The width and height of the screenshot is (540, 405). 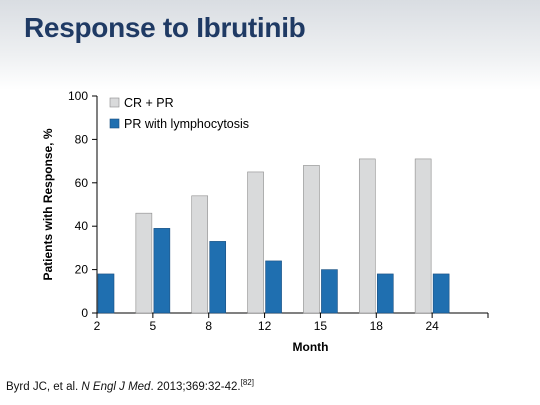 I want to click on chart-legend: CR + PR PR with lymphocytosis, so click(x=179, y=113).